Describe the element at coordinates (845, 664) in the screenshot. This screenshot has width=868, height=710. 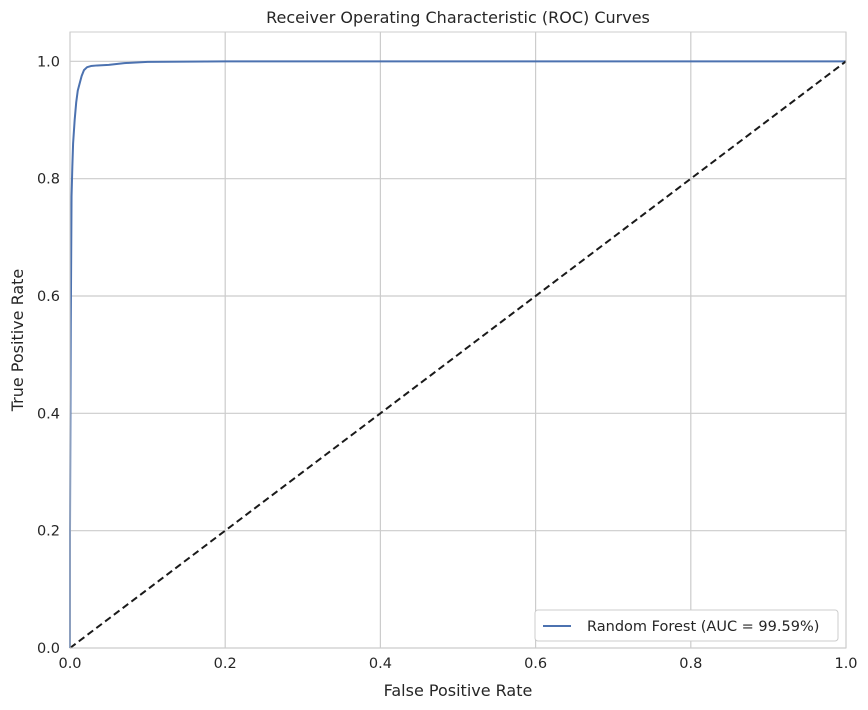
I see `x-tick-label: 1.0` at that location.